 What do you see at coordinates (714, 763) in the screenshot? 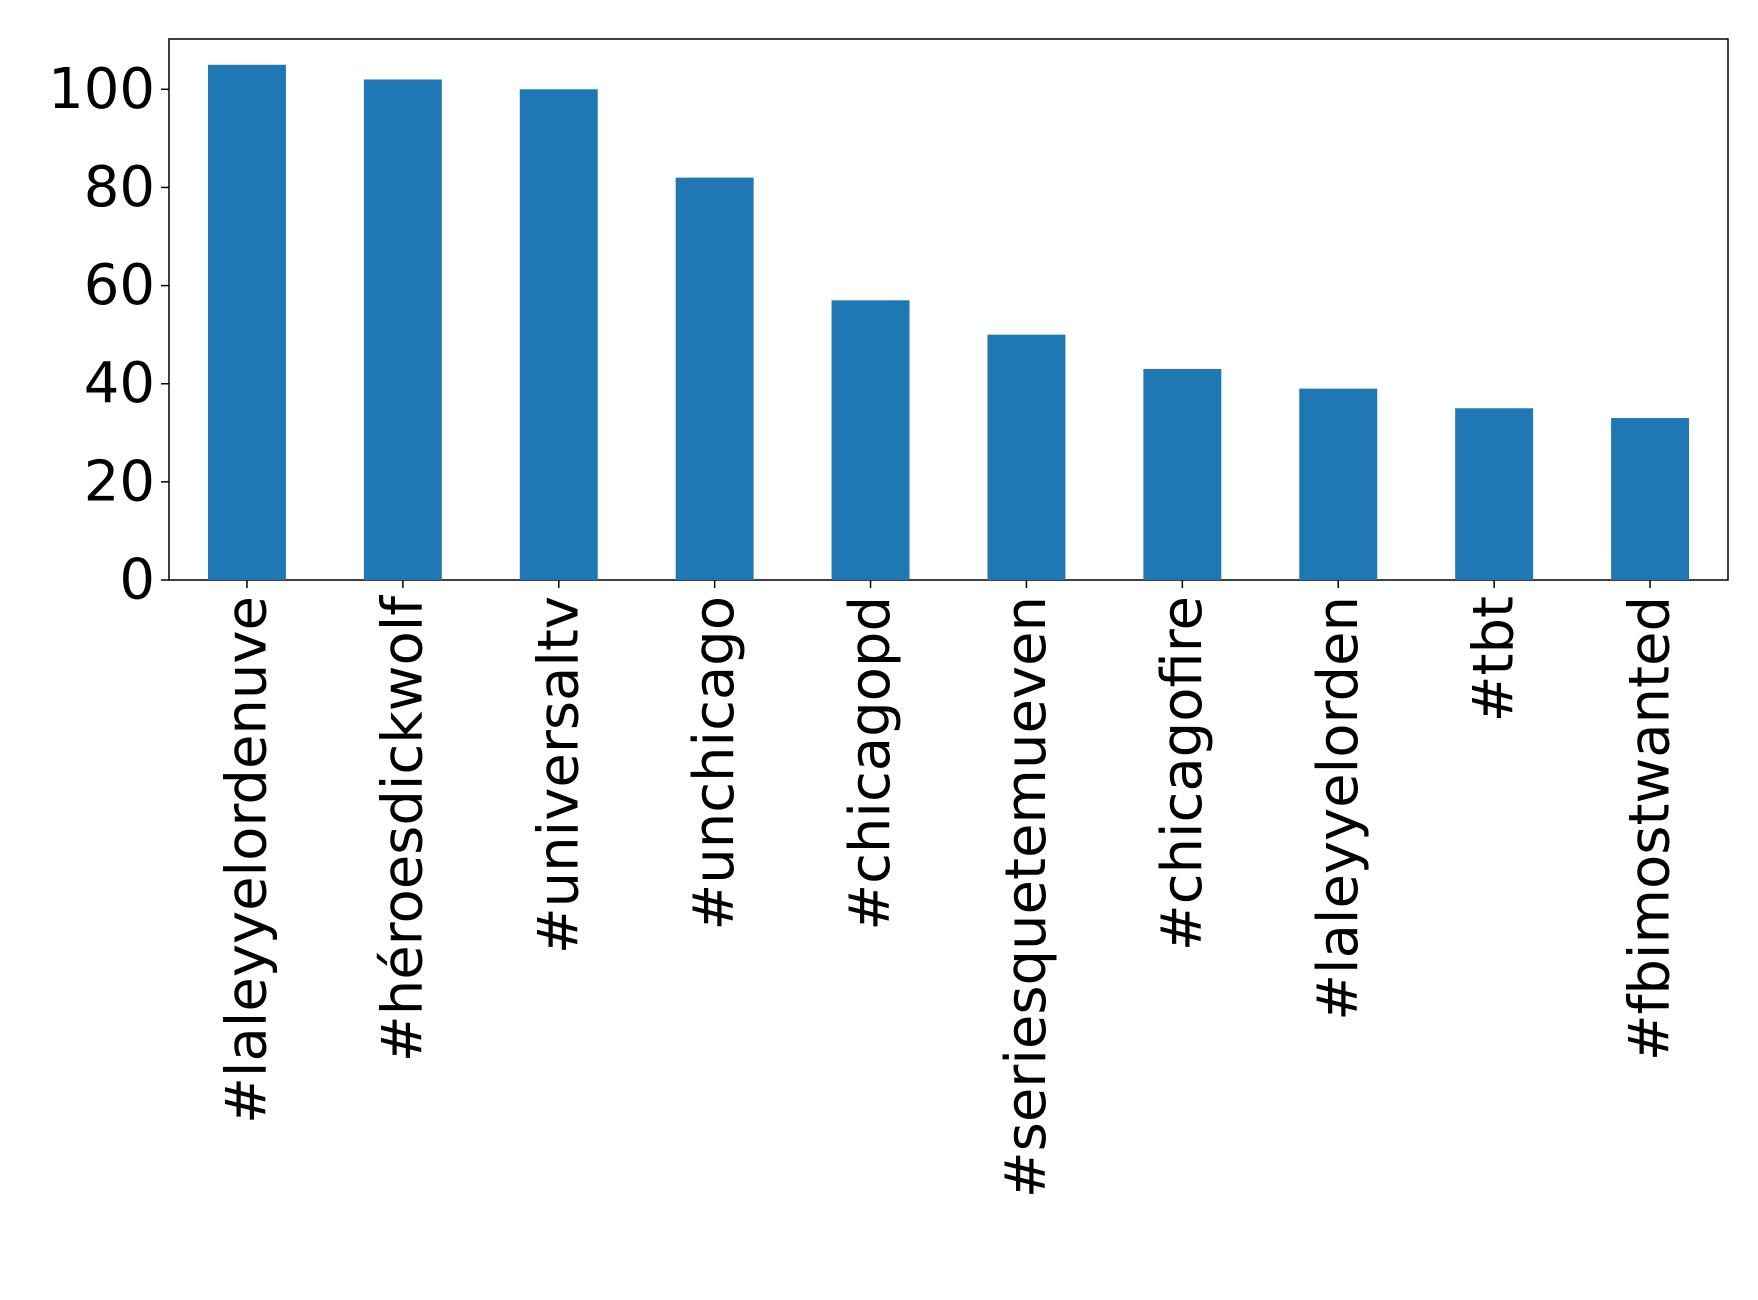
I see `x-tick-label: #unchicago` at bounding box center [714, 763].